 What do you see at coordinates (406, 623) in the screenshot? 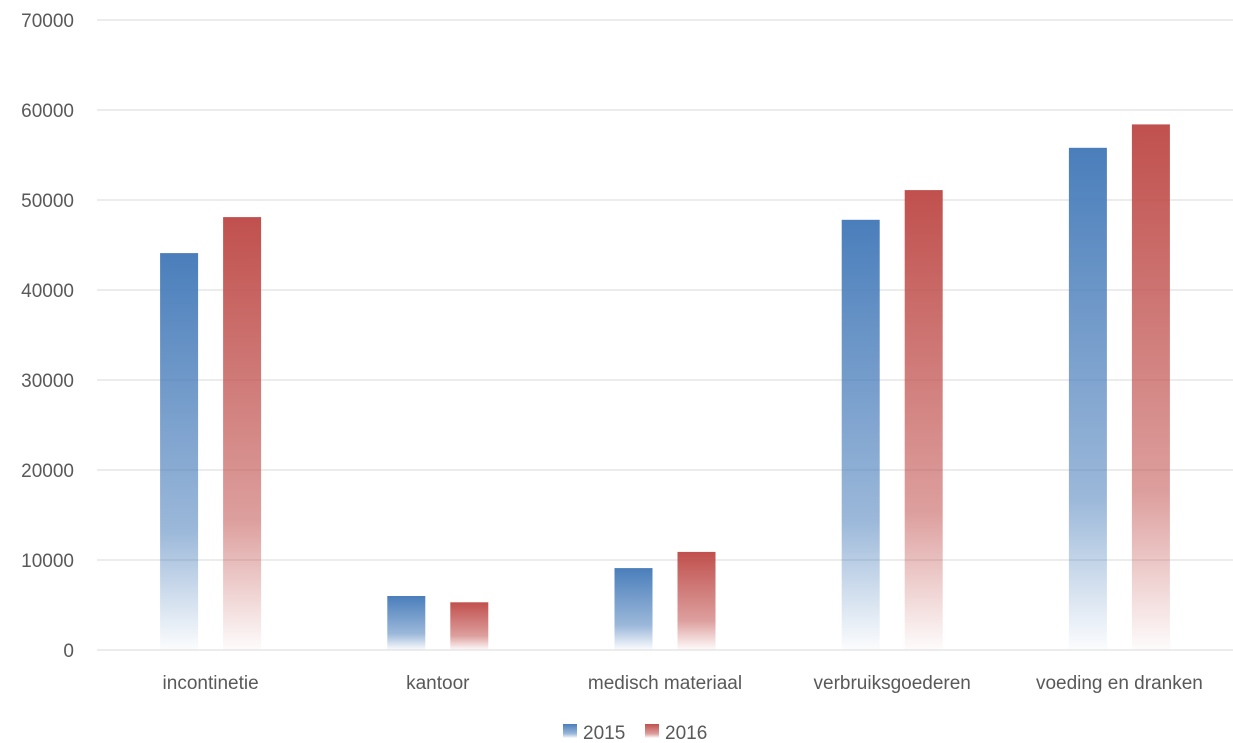
I see `bar-2015-kantoor` at bounding box center [406, 623].